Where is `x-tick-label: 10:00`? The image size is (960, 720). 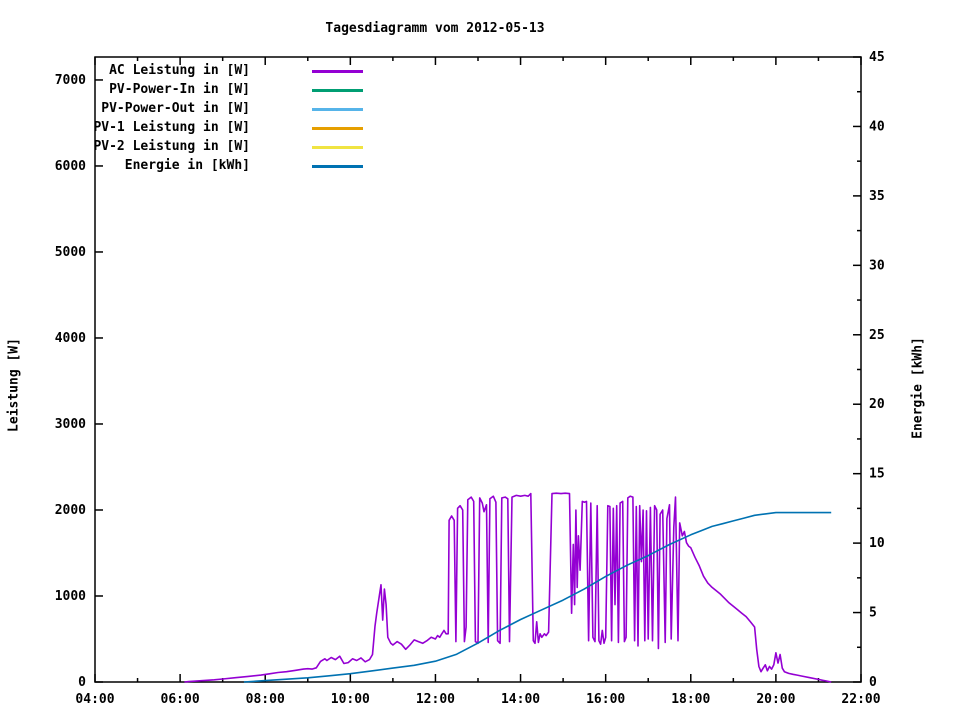 x-tick-label: 10:00 is located at coordinates (350, 699).